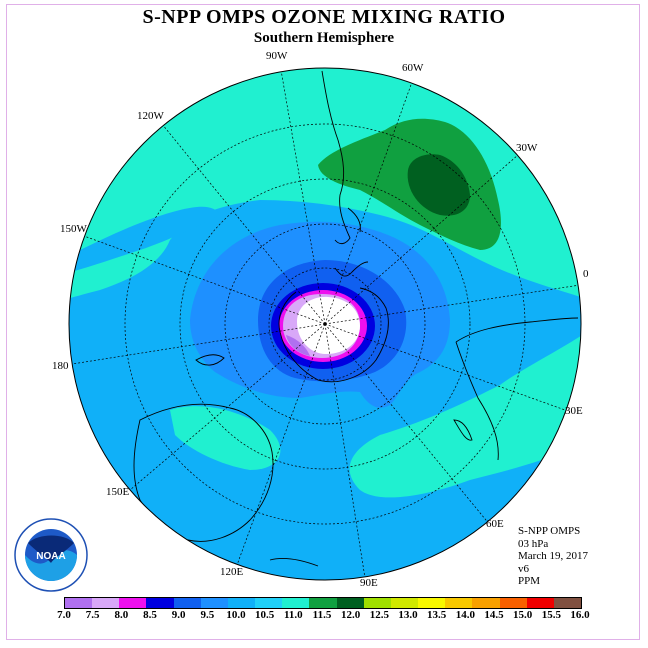 Image resolution: width=648 pixels, height=648 pixels. What do you see at coordinates (144, 240) in the screenshot?
I see `field-10-5-nw-tongue` at bounding box center [144, 240].